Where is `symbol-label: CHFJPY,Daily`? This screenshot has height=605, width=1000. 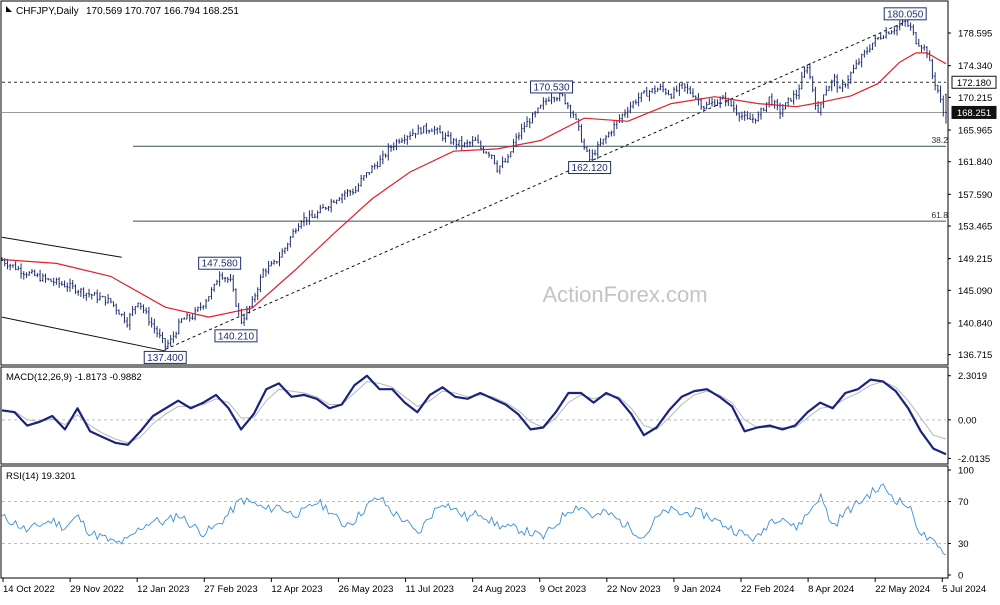
symbol-label: CHFJPY,Daily is located at coordinates (47, 11).